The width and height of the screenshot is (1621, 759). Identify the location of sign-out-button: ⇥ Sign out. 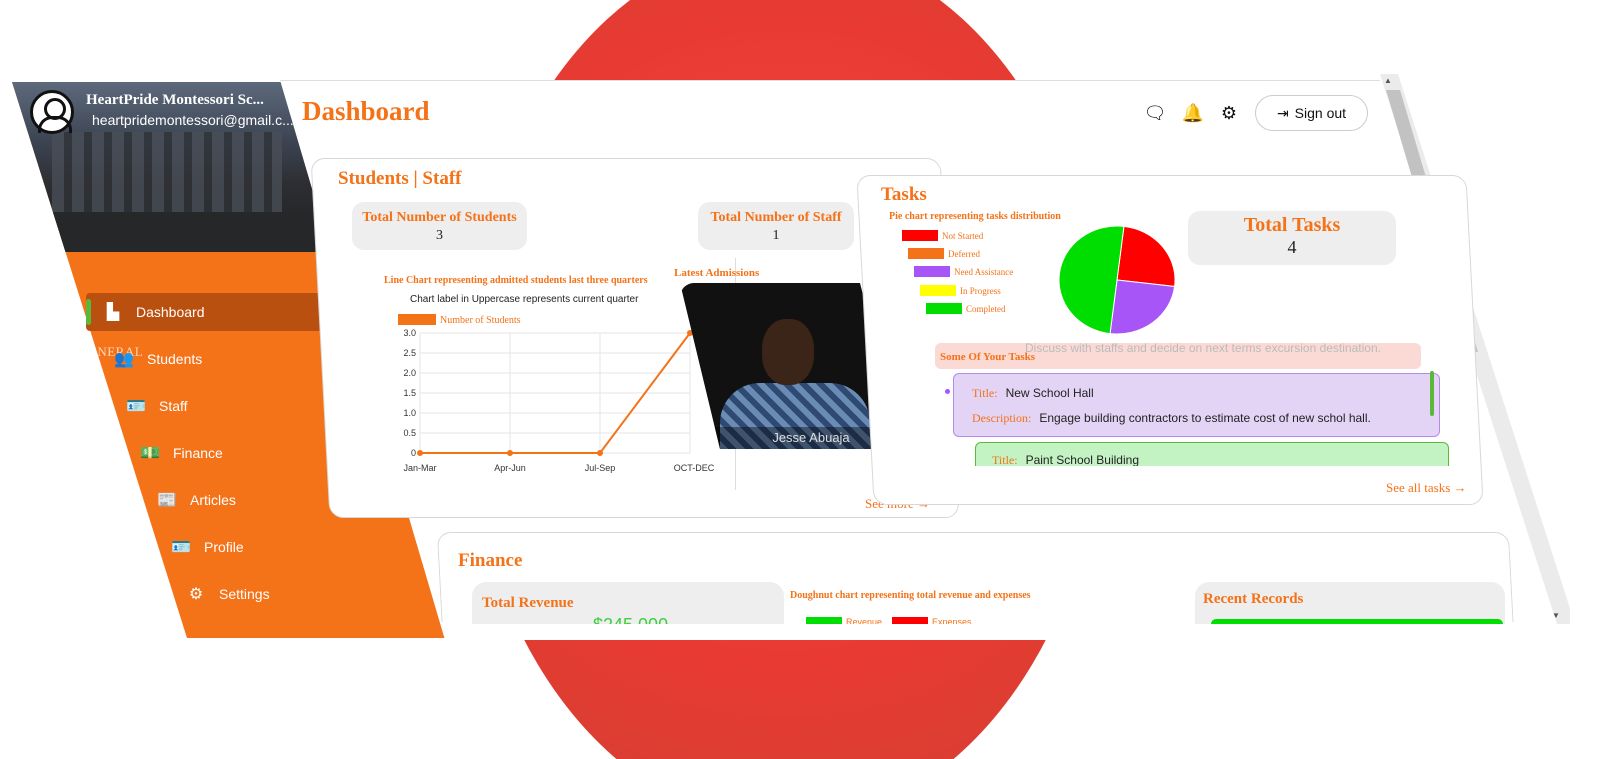
(1311, 113).